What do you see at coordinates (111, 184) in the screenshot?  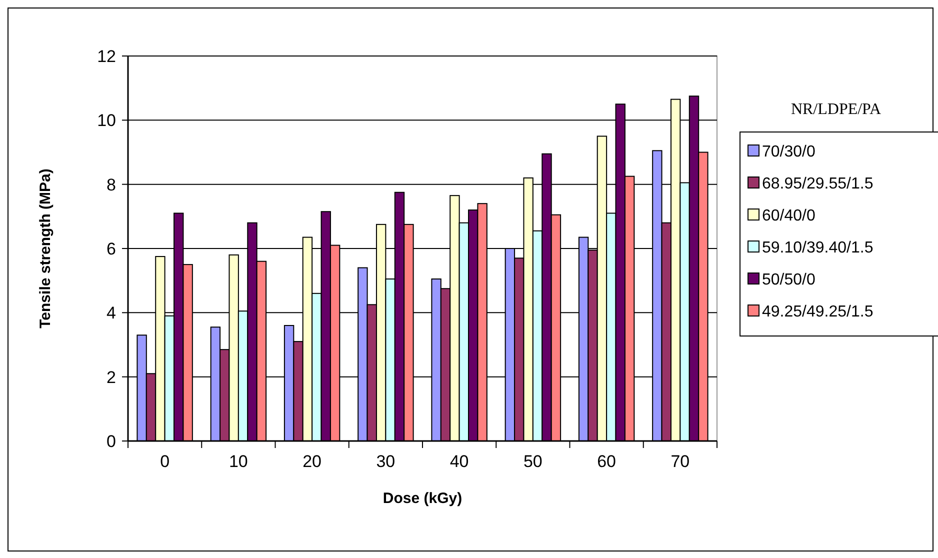 I see `y-tick-label: 8` at bounding box center [111, 184].